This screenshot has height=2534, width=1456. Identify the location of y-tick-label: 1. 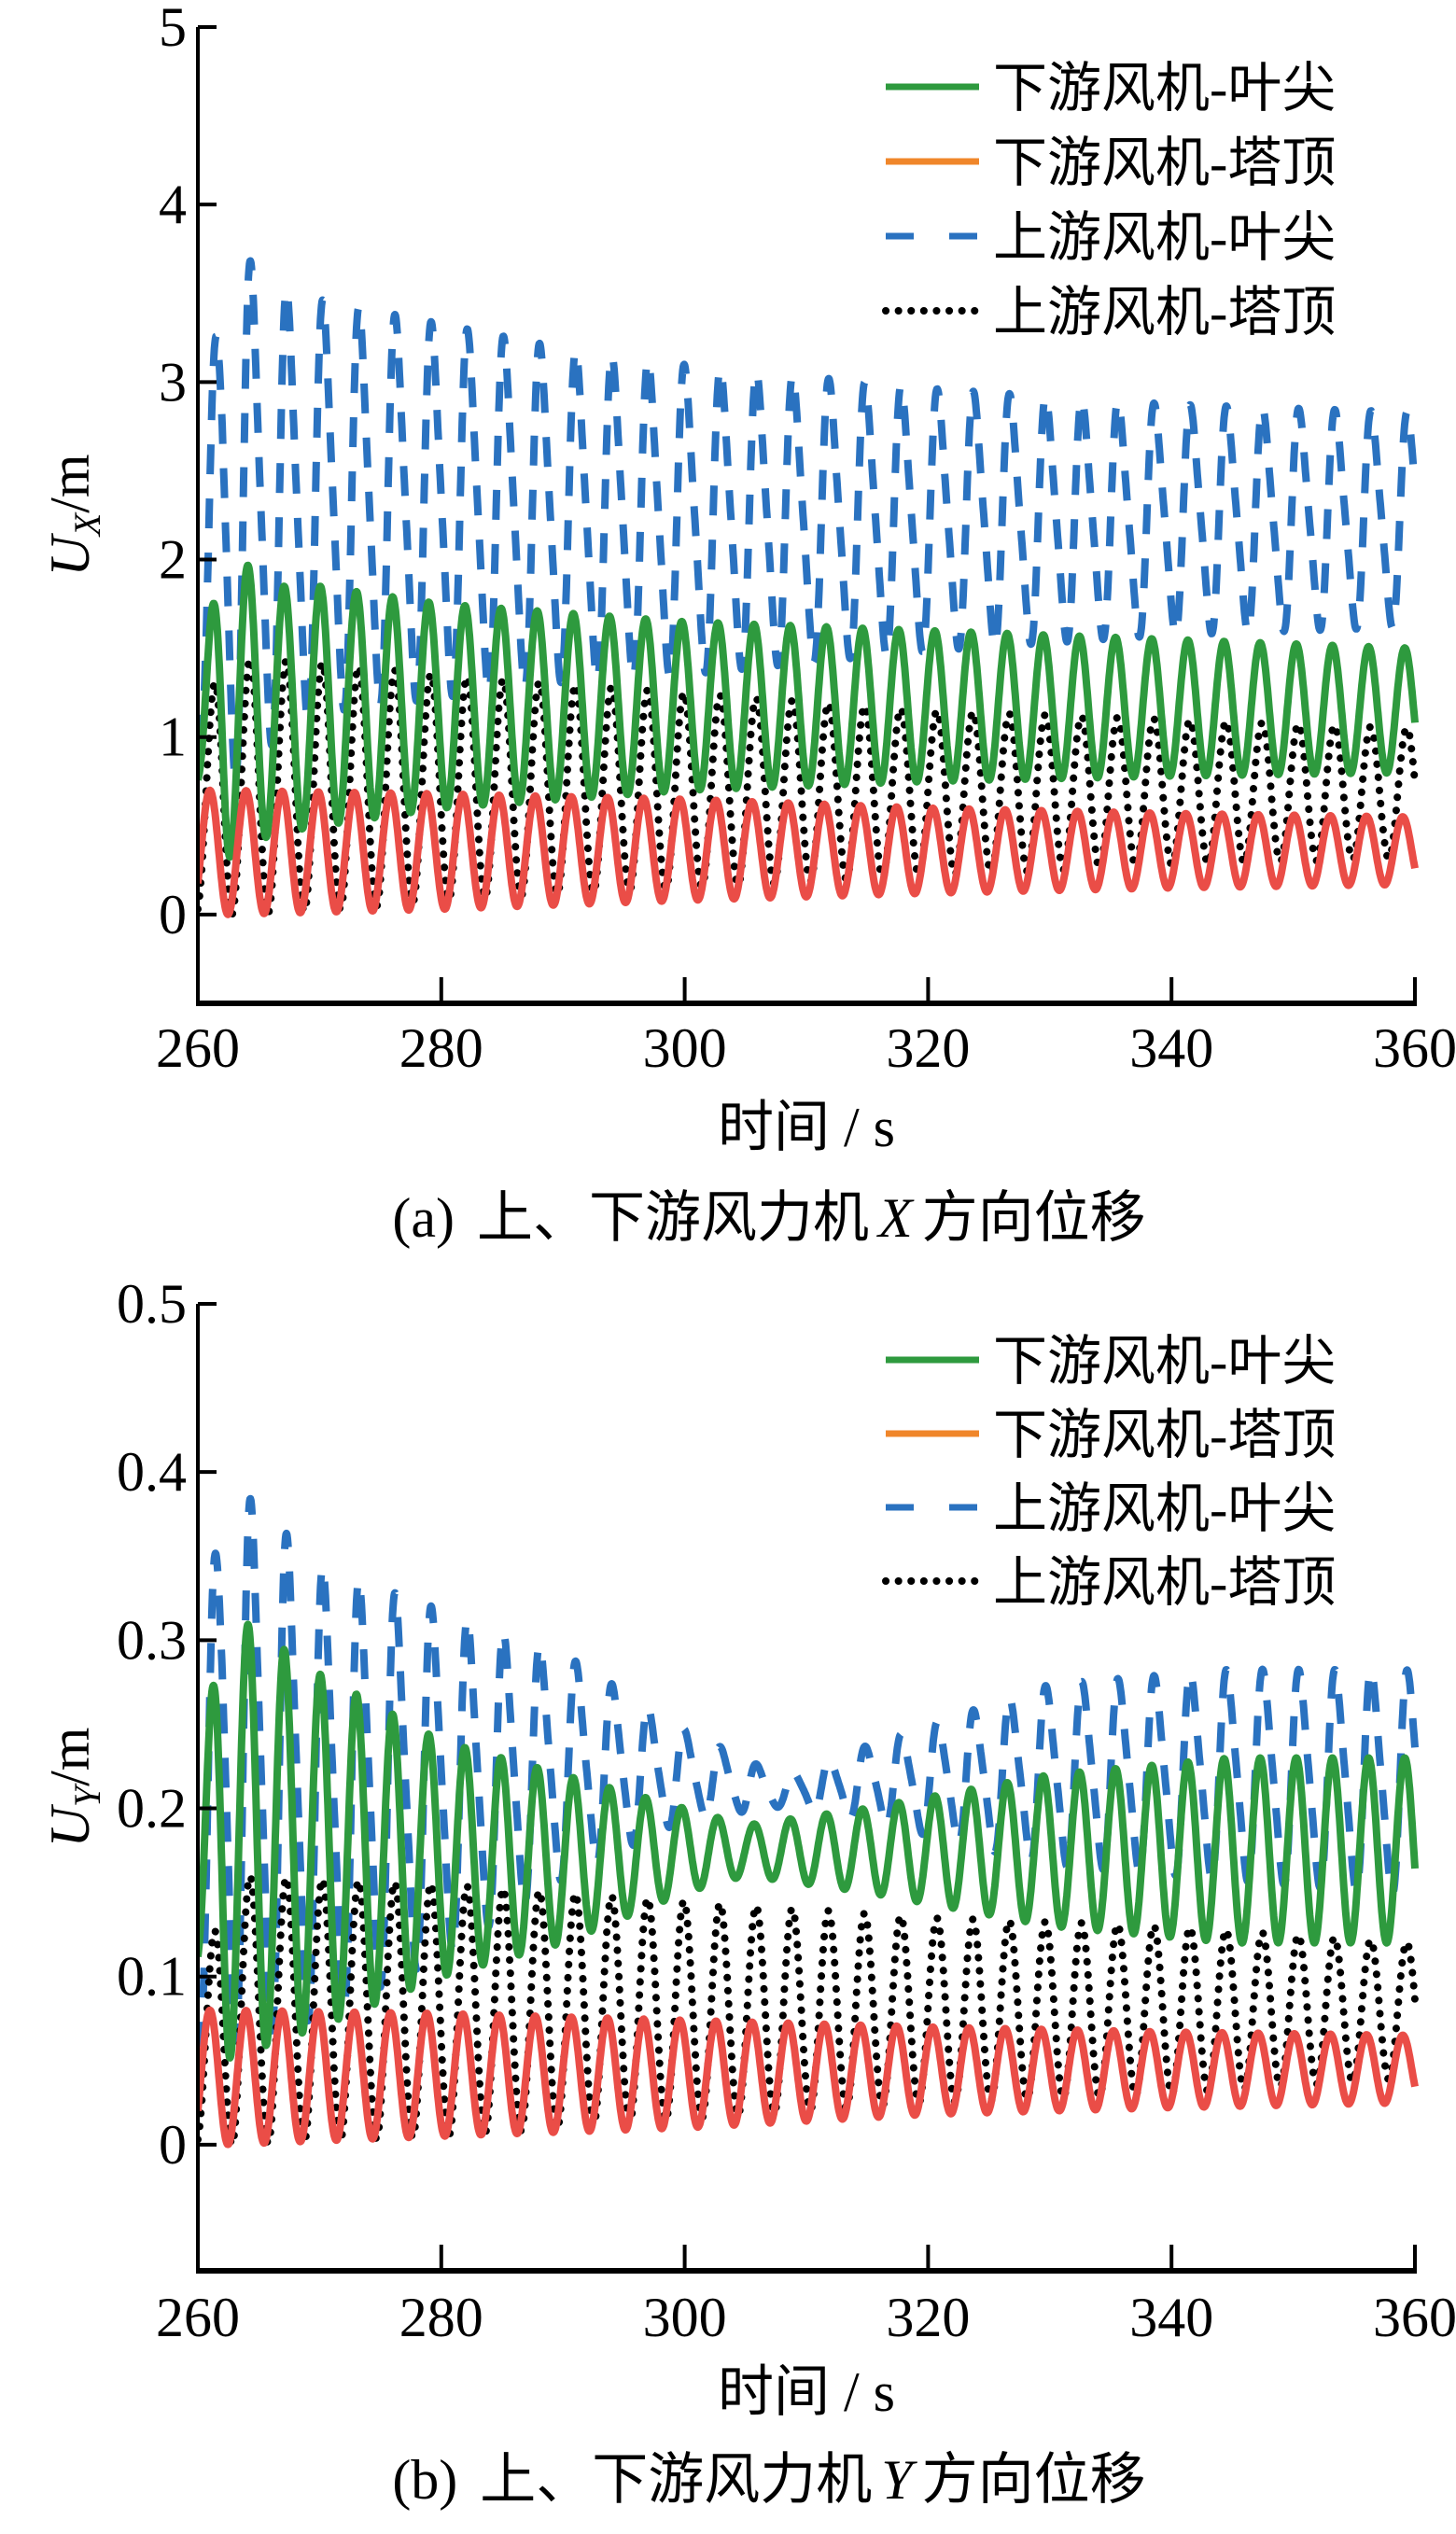
(173, 737).